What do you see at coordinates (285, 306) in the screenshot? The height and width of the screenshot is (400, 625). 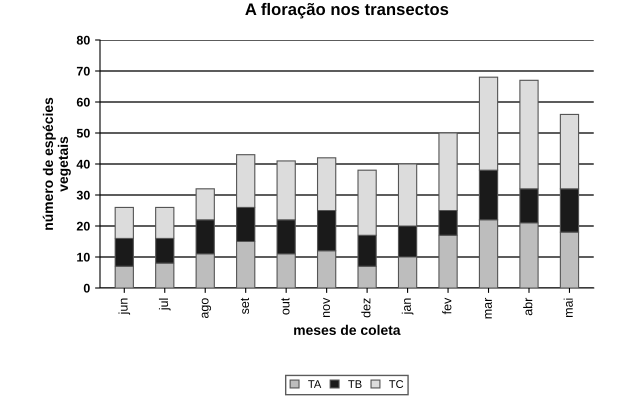 I see `x-tick-label: out` at bounding box center [285, 306].